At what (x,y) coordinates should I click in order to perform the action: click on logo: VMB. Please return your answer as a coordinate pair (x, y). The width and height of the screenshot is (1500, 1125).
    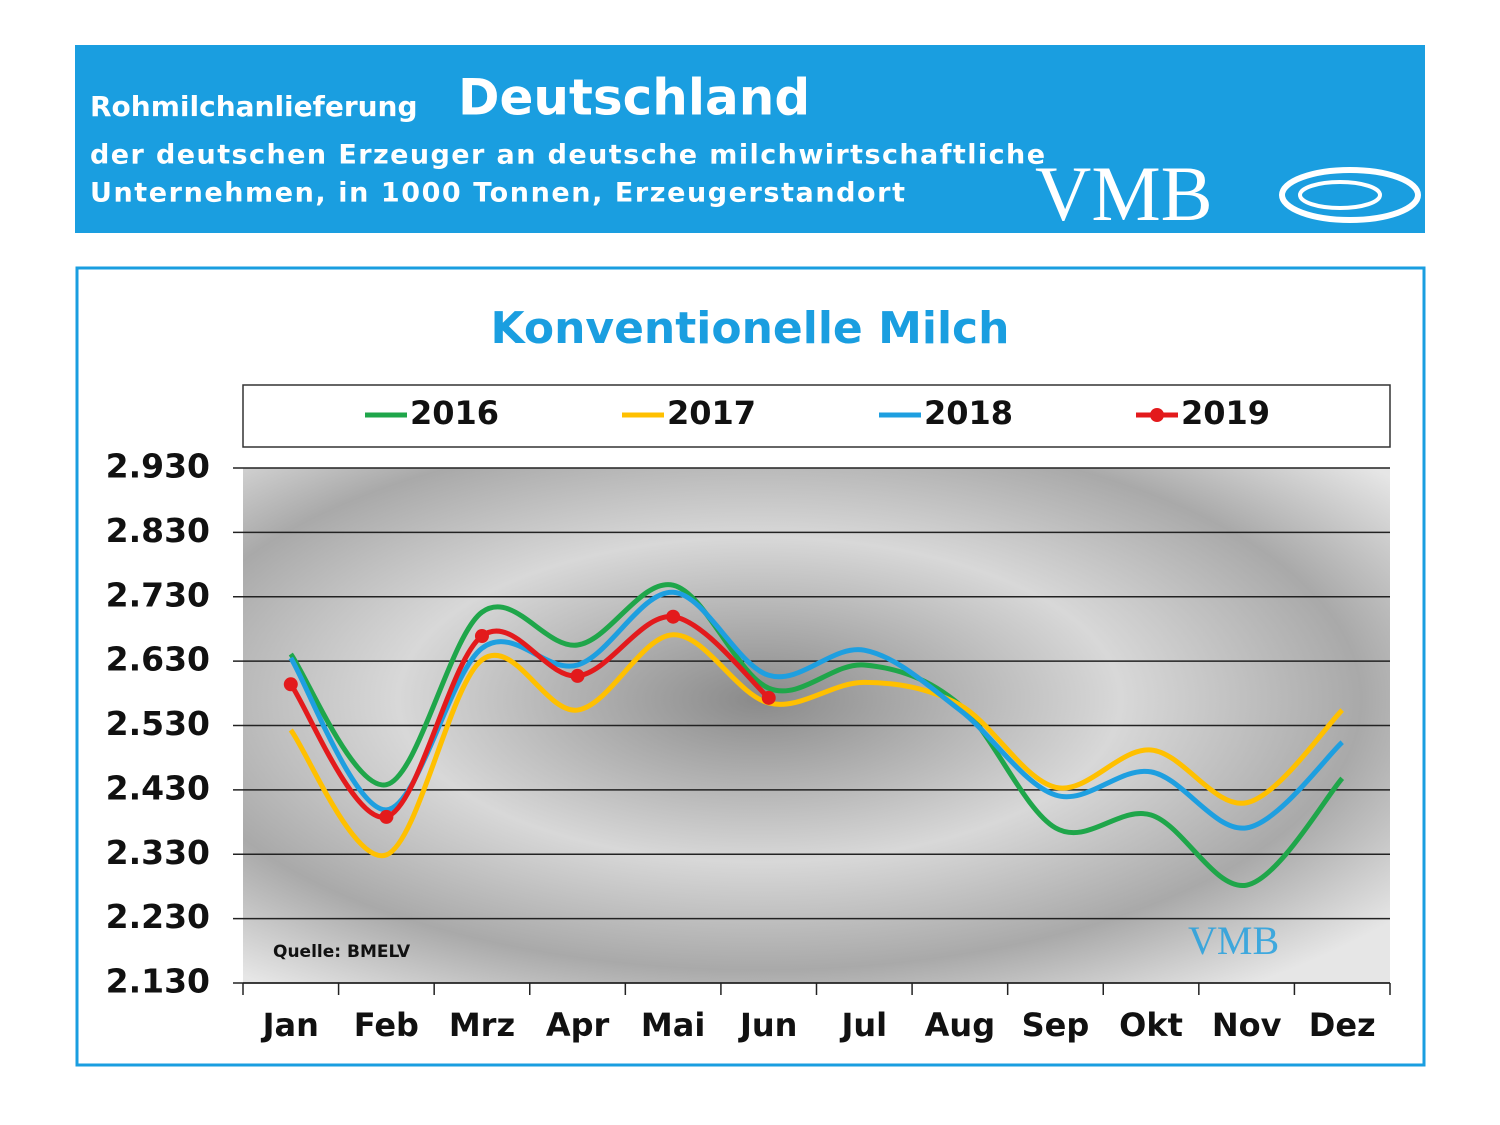
    Looking at the image, I should click on (1124, 193).